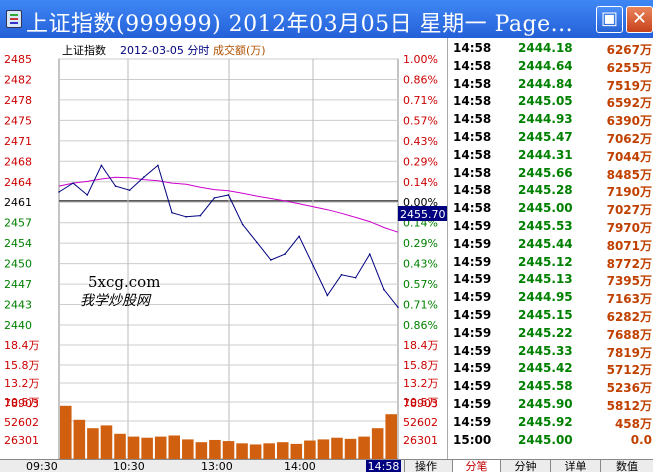 This screenshot has height=472, width=653. What do you see at coordinates (550, 422) in the screenshot?
I see `tick-row: 14:59 2445.92 458万` at bounding box center [550, 422].